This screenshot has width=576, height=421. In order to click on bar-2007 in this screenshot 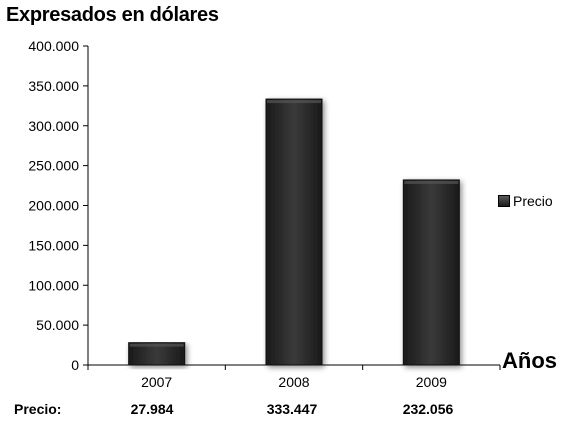, I will do `click(157, 354)`.